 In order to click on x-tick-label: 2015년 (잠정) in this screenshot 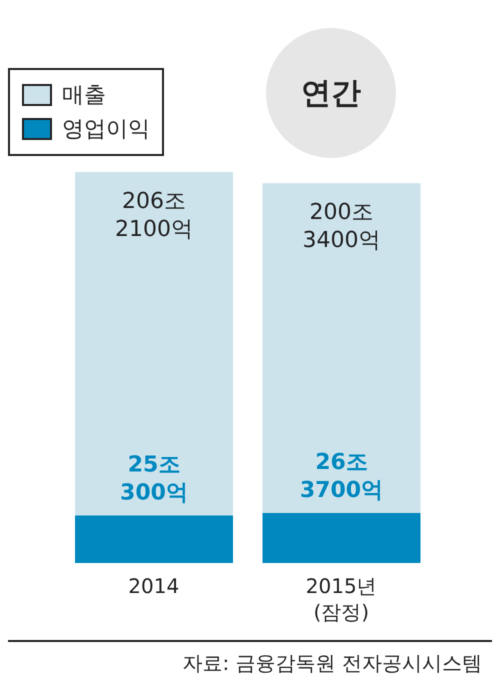, I will do `click(341, 599)`.